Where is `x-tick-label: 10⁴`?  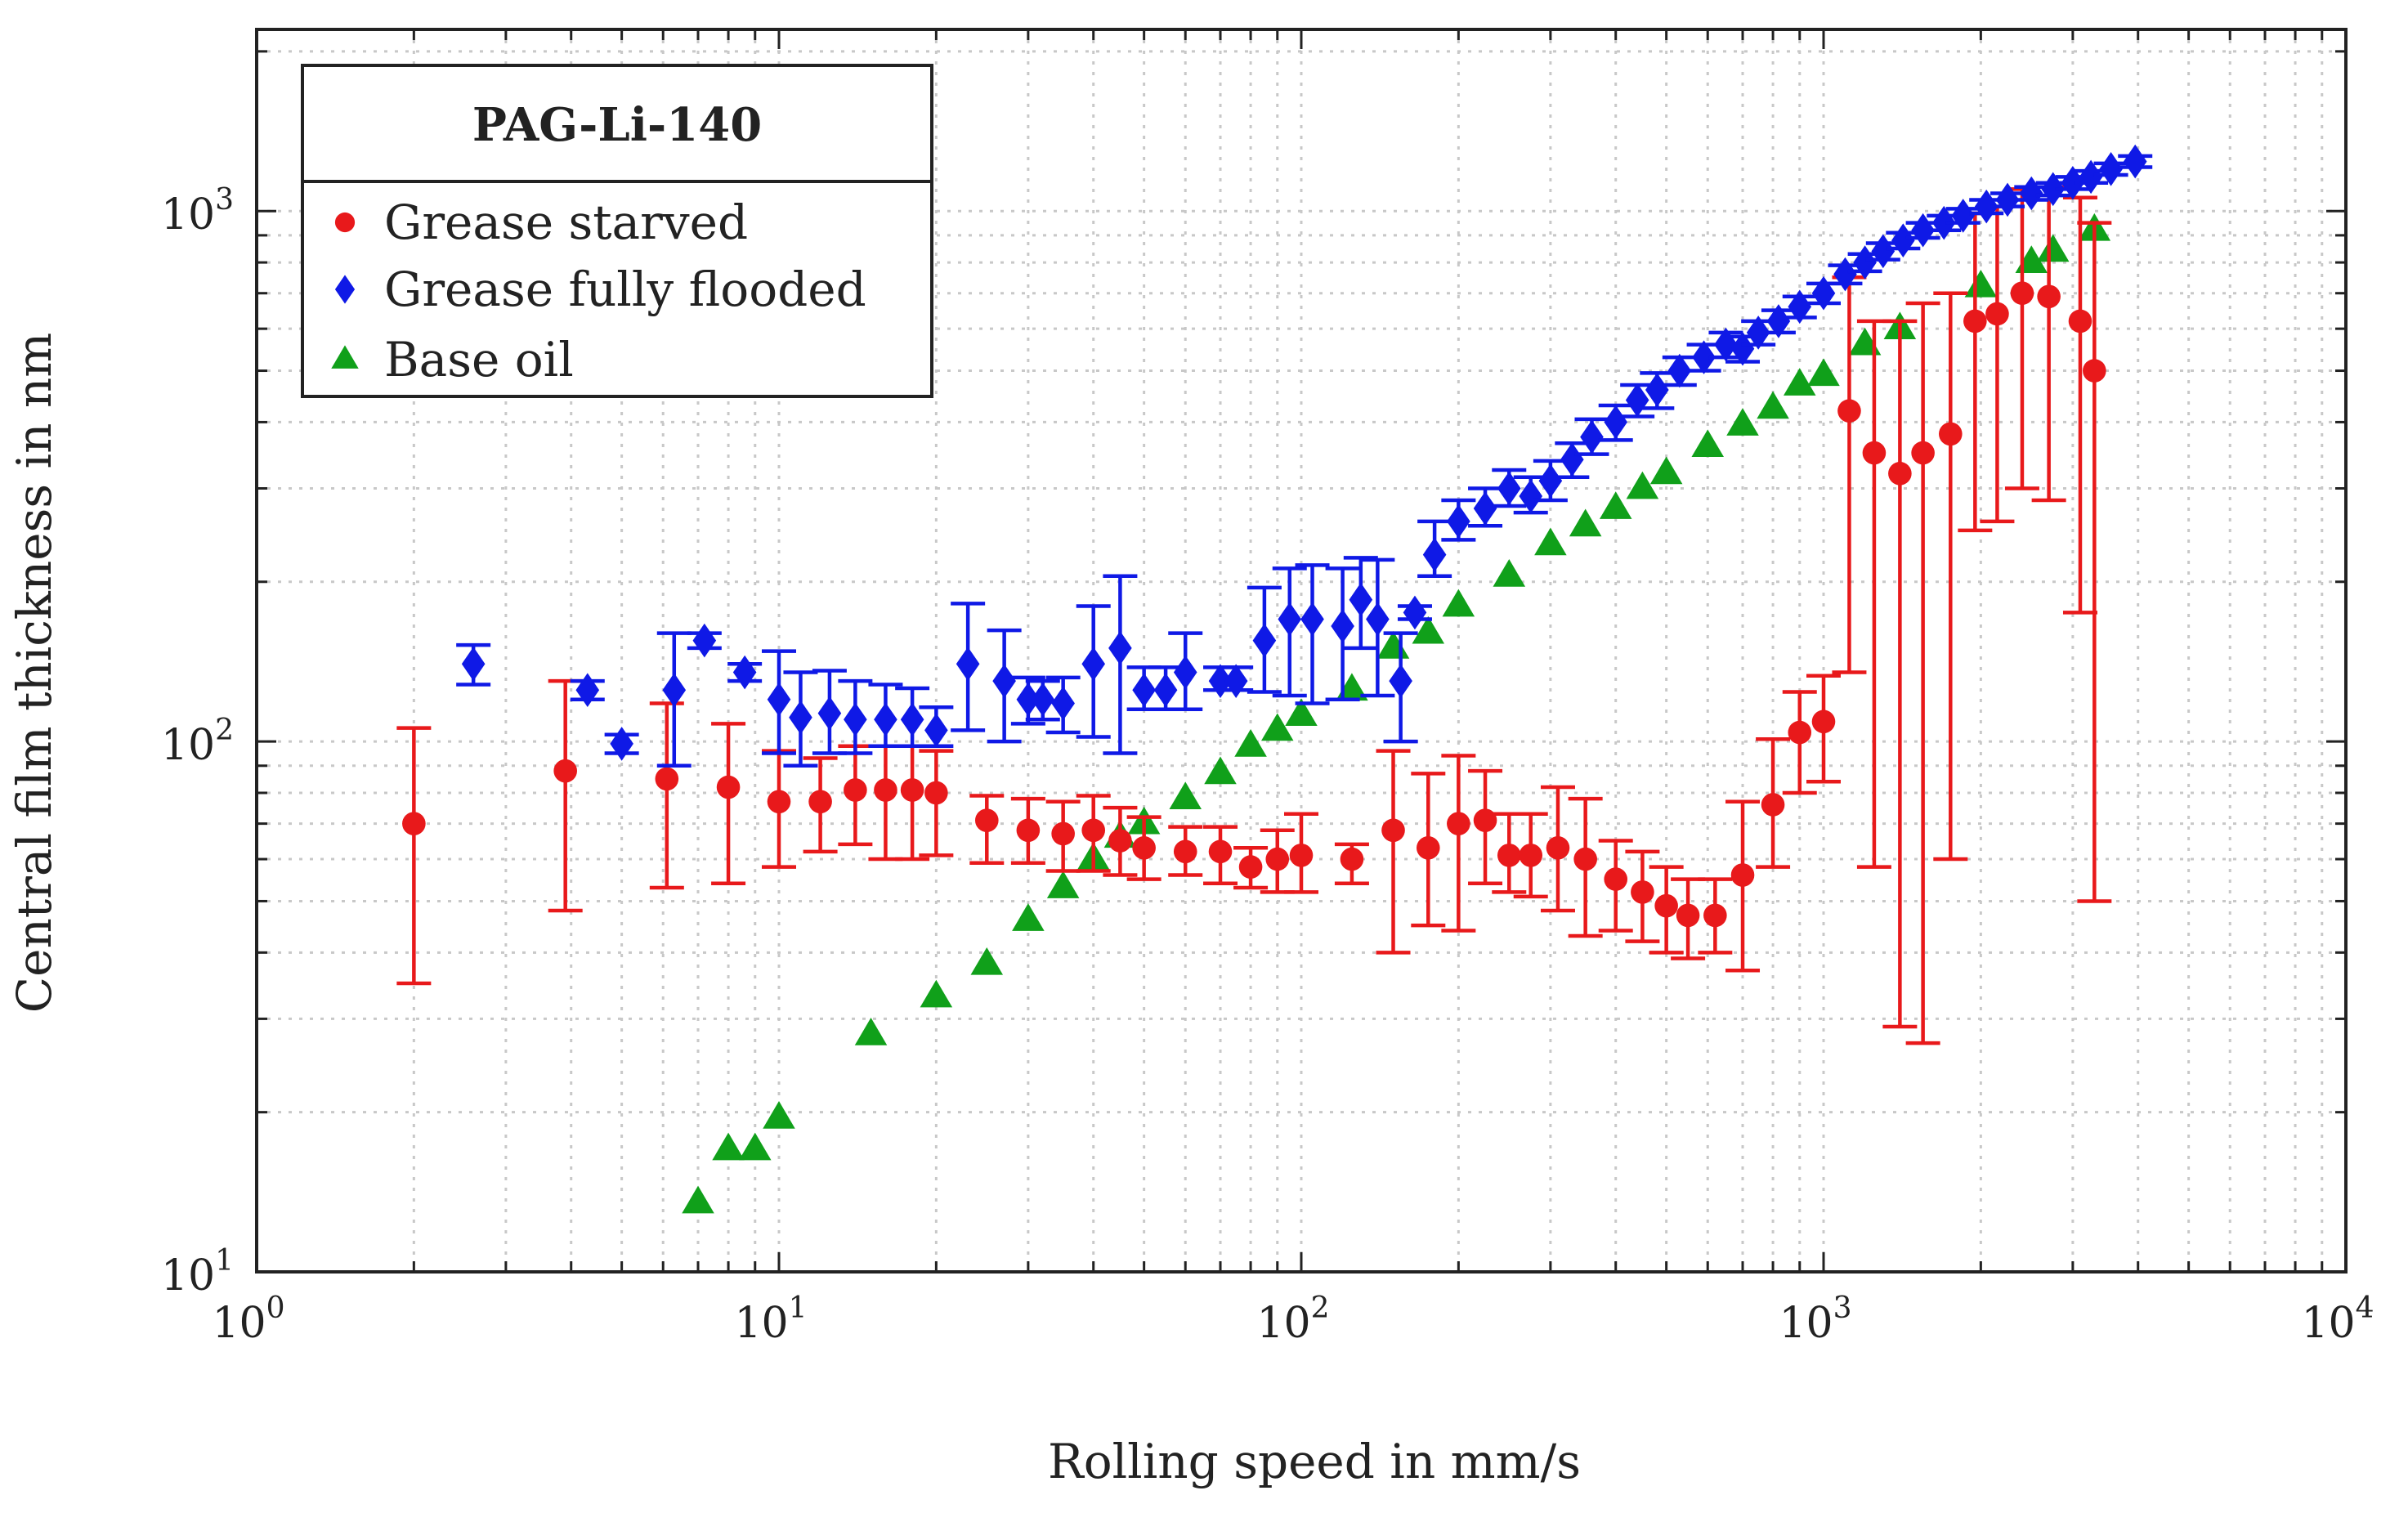
x-tick-label: 10⁴ is located at coordinates (2337, 1319).